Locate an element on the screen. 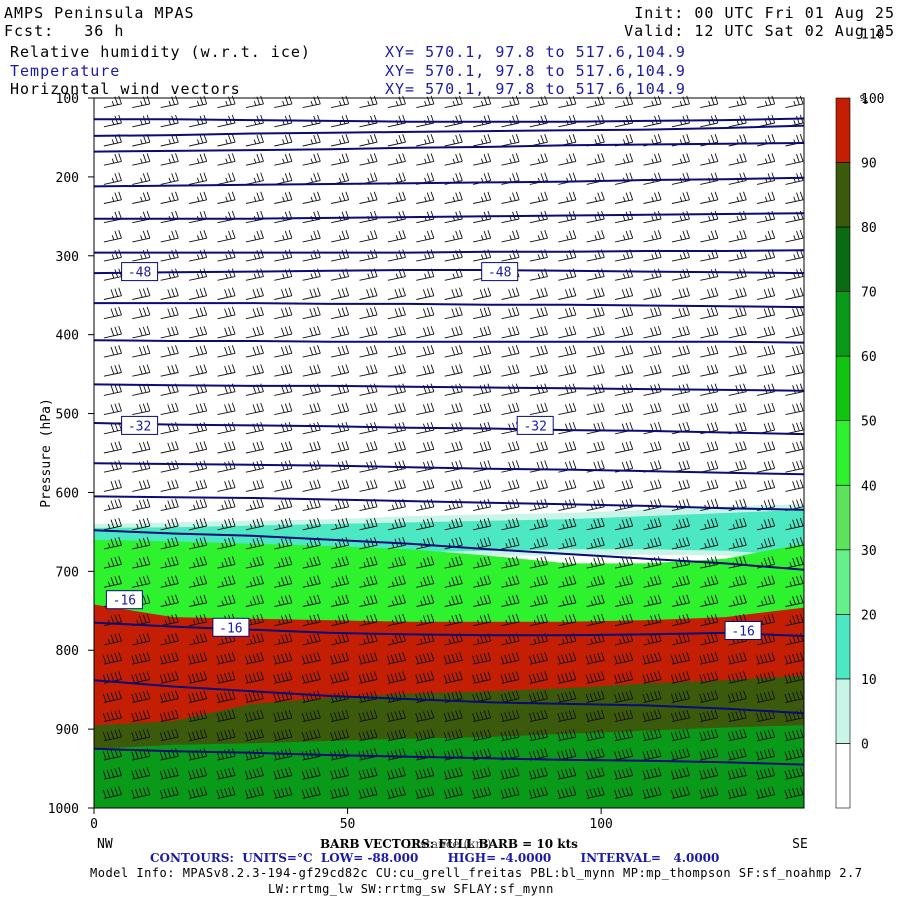 This screenshot has width=900, height=900. temp-contour--44 is located at coordinates (449, 272).